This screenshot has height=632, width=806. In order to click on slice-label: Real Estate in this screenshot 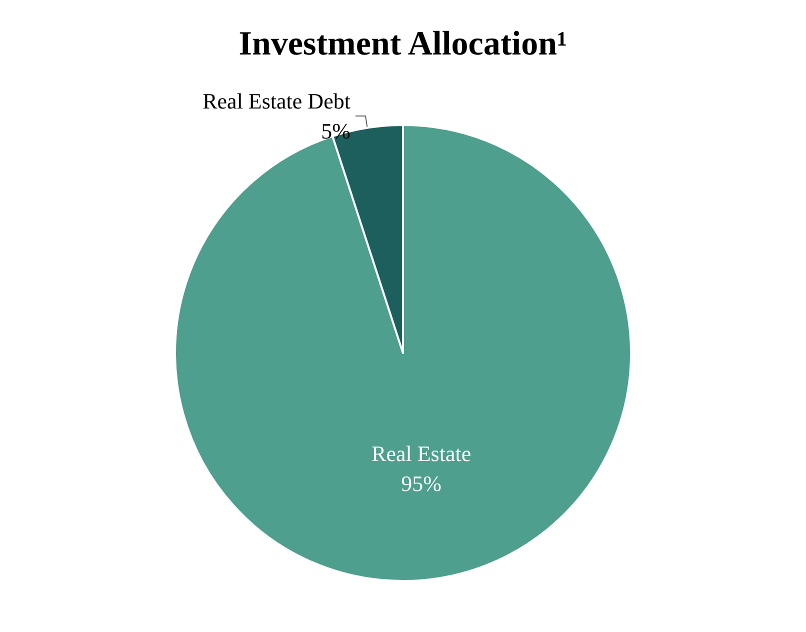, I will do `click(422, 453)`.